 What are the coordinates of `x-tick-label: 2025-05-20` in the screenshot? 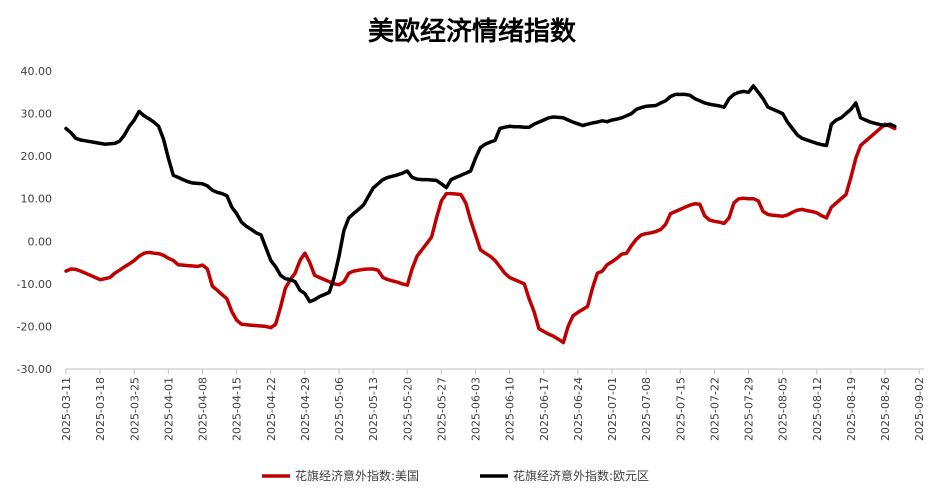 It's located at (407, 409).